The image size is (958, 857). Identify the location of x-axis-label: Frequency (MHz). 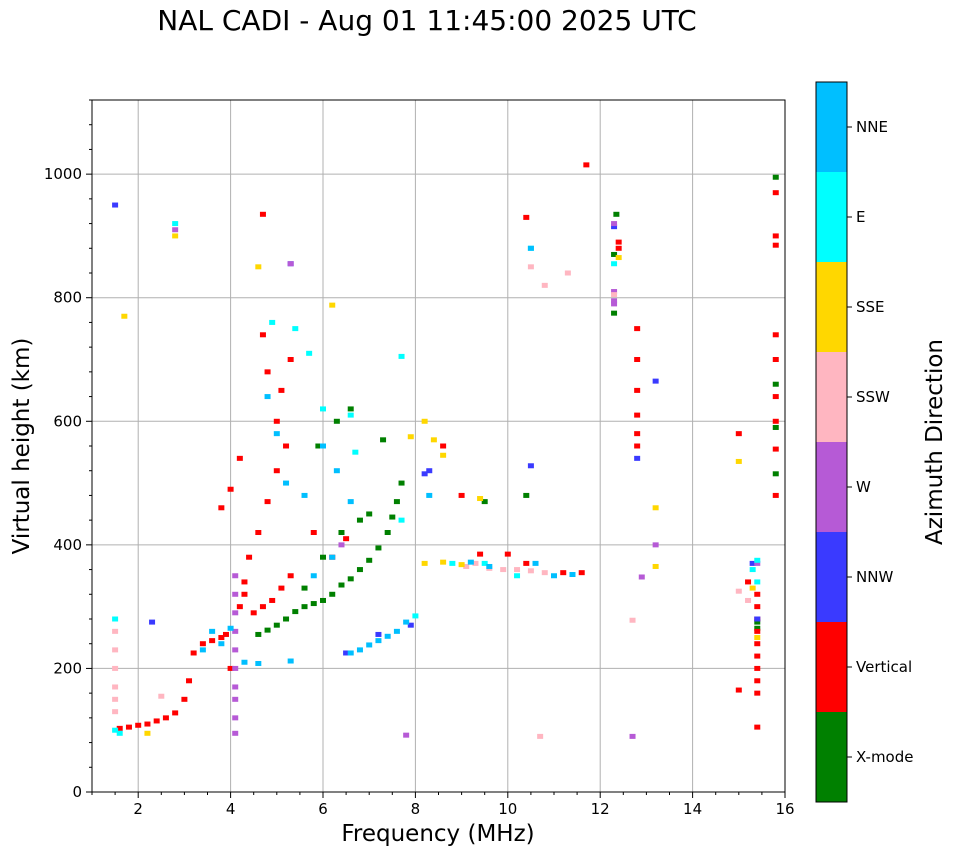
(437, 834).